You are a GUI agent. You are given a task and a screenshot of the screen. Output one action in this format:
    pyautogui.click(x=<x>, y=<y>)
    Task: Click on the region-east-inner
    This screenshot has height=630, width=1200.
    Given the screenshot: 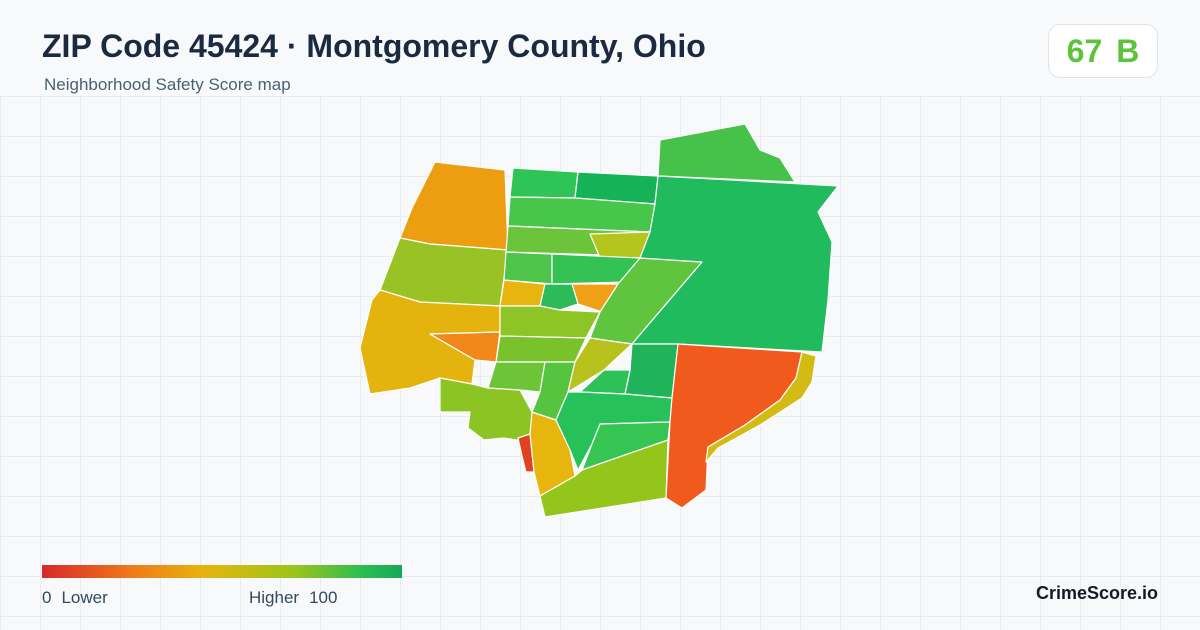 What is the action you would take?
    pyautogui.click(x=651, y=371)
    